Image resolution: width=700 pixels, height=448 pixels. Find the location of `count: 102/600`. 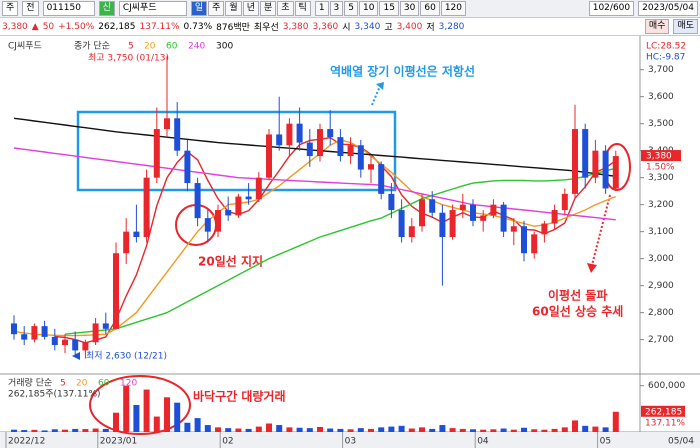

count: 102/600 is located at coordinates (611, 8).